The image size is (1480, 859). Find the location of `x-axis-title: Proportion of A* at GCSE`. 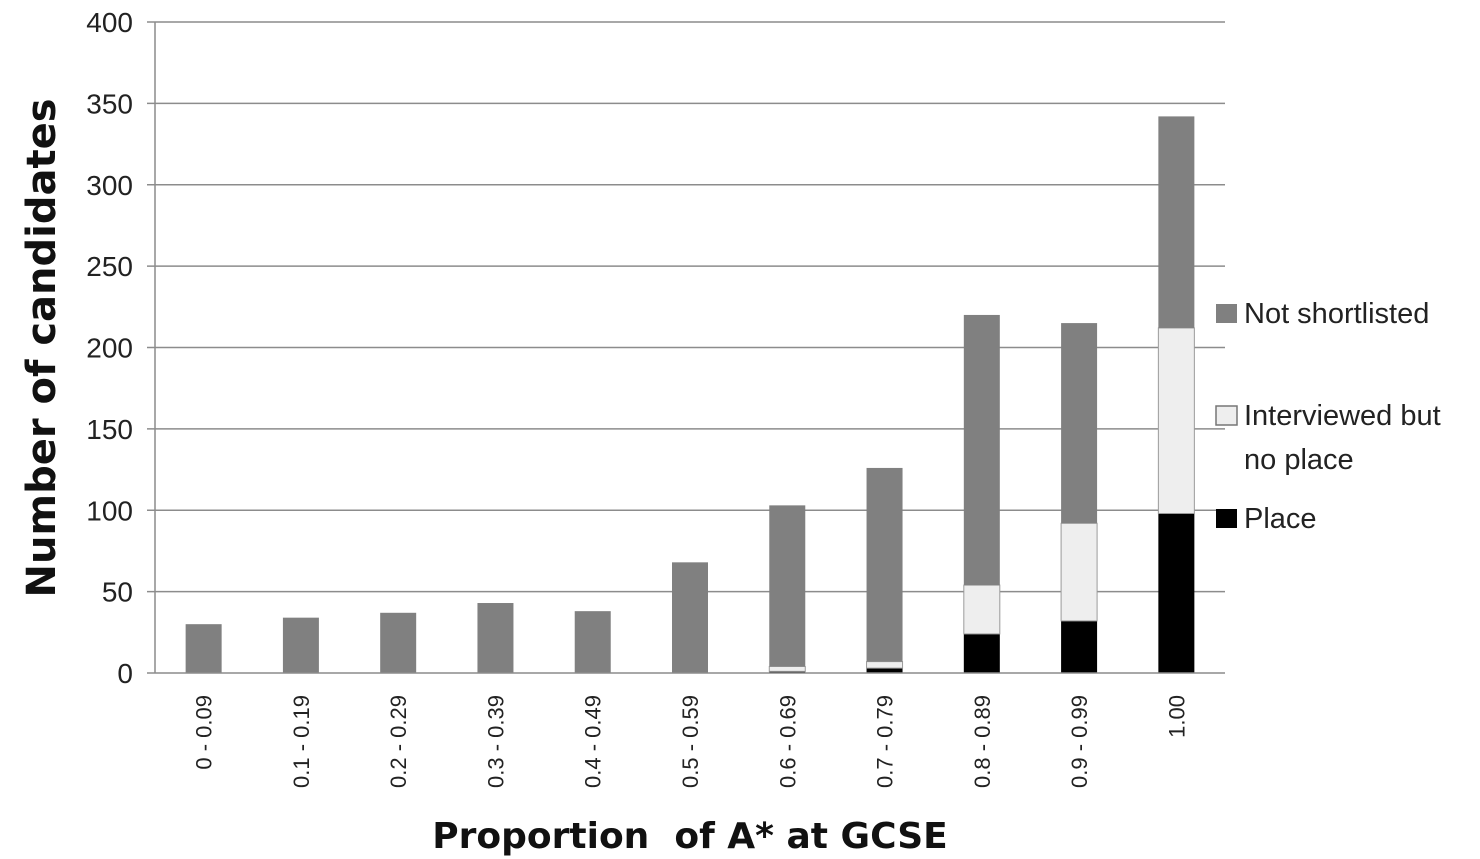

x-axis-title: Proportion of A* at GCSE is located at coordinates (689, 836).